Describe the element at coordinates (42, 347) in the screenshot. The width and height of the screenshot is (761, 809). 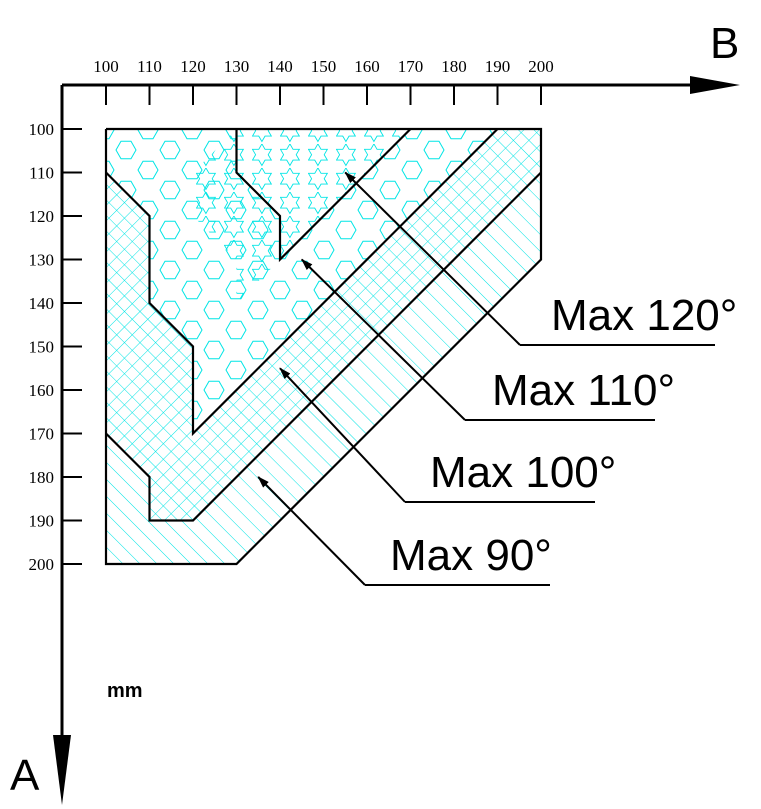
I see `a-axis-tick-label: 150` at that location.